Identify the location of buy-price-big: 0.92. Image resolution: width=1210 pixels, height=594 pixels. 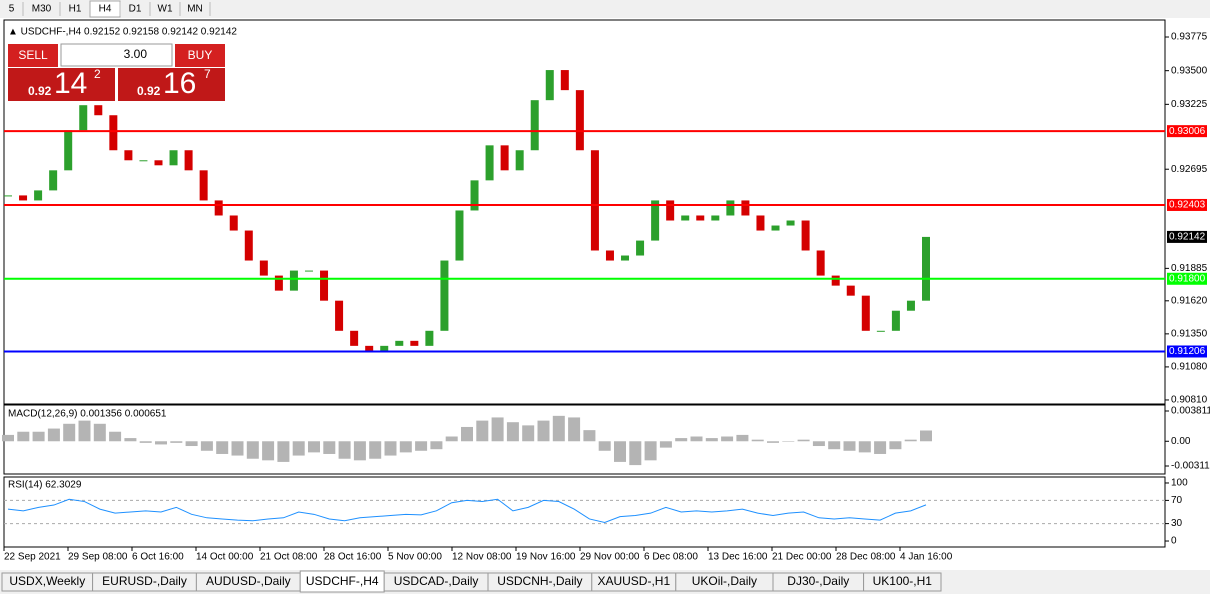
(149, 91).